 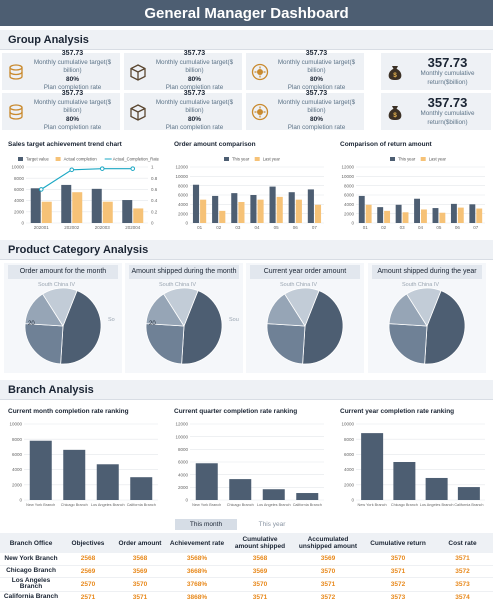 I want to click on pie-label: 20, so click(x=152, y=324).